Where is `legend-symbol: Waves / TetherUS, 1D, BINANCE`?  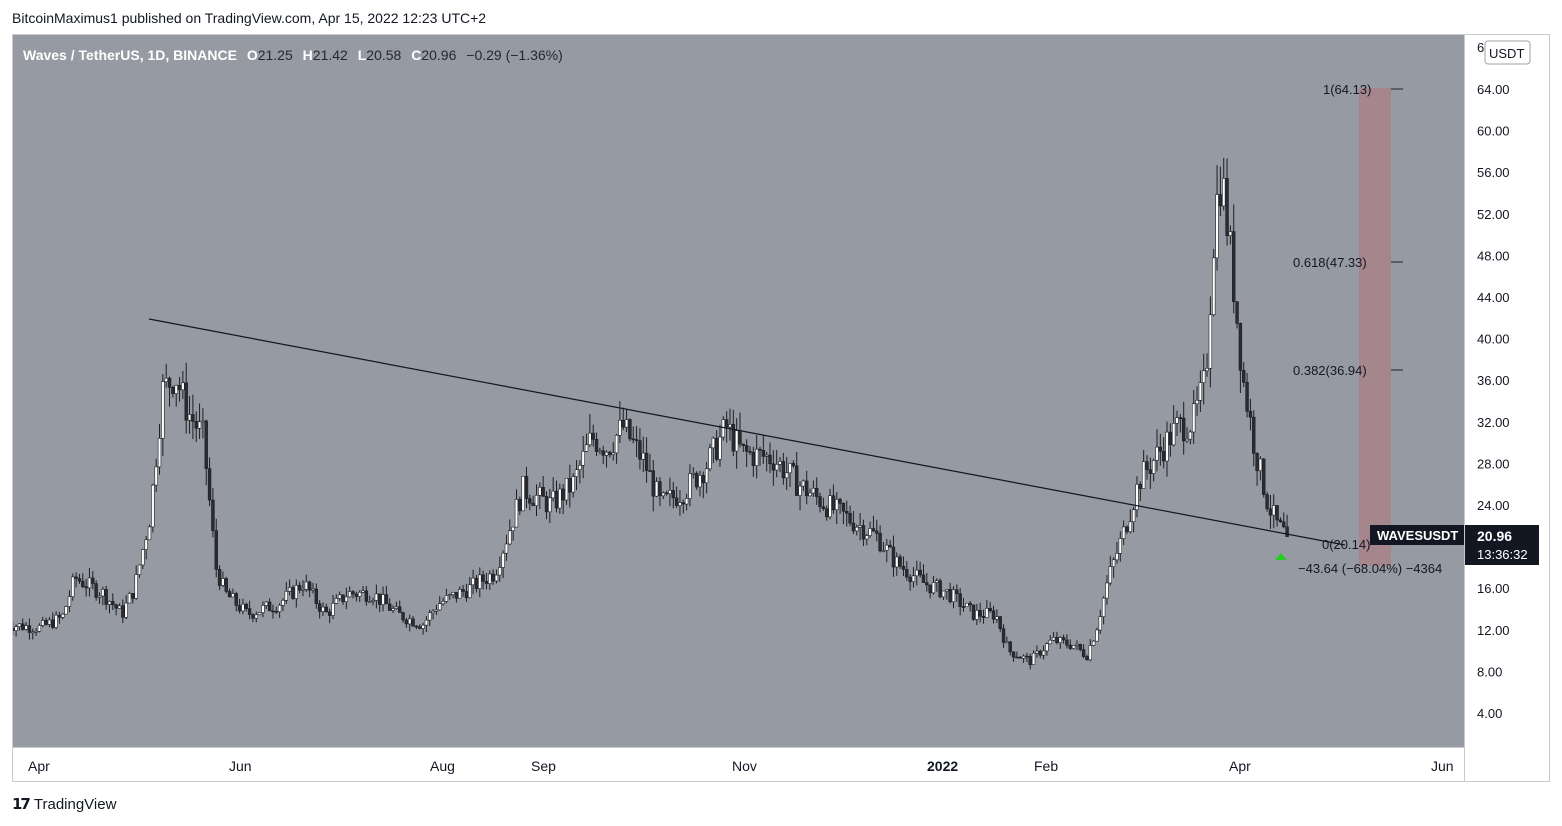 legend-symbol: Waves / TetherUS, 1D, BINANCE is located at coordinates (130, 55).